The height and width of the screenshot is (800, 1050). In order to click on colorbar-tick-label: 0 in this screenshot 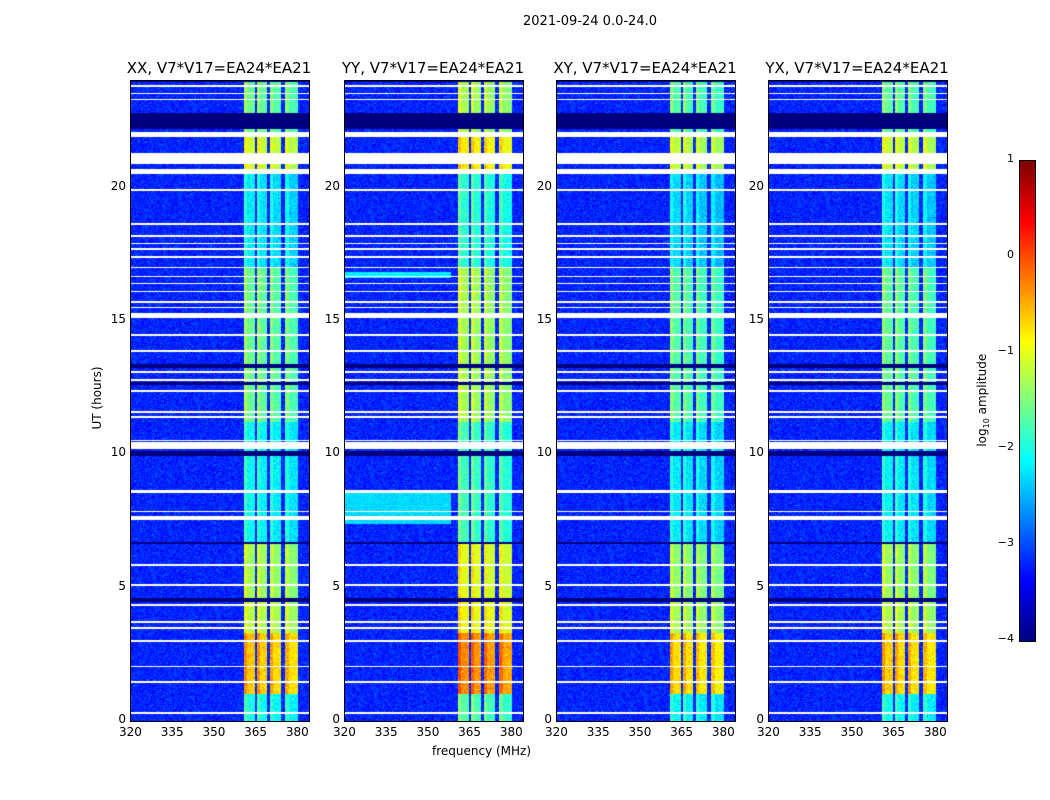, I will do `click(1010, 254)`.